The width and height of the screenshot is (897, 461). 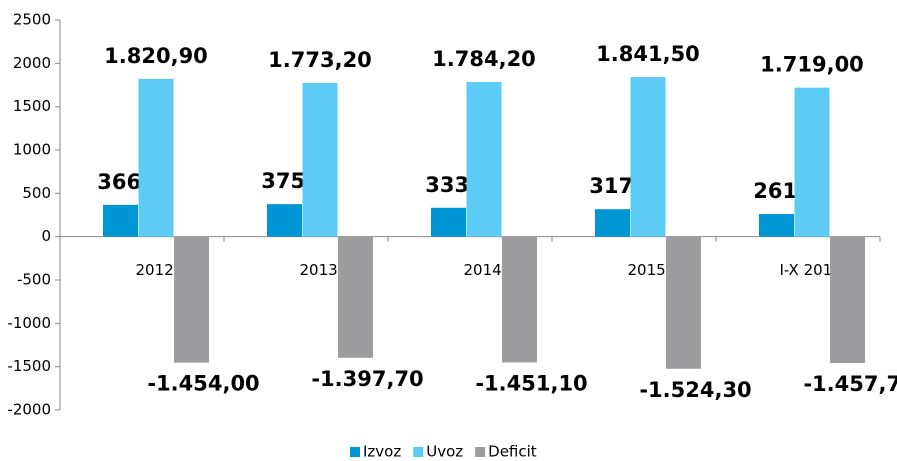 What do you see at coordinates (46, 236) in the screenshot?
I see `y-tick-label: 0` at bounding box center [46, 236].